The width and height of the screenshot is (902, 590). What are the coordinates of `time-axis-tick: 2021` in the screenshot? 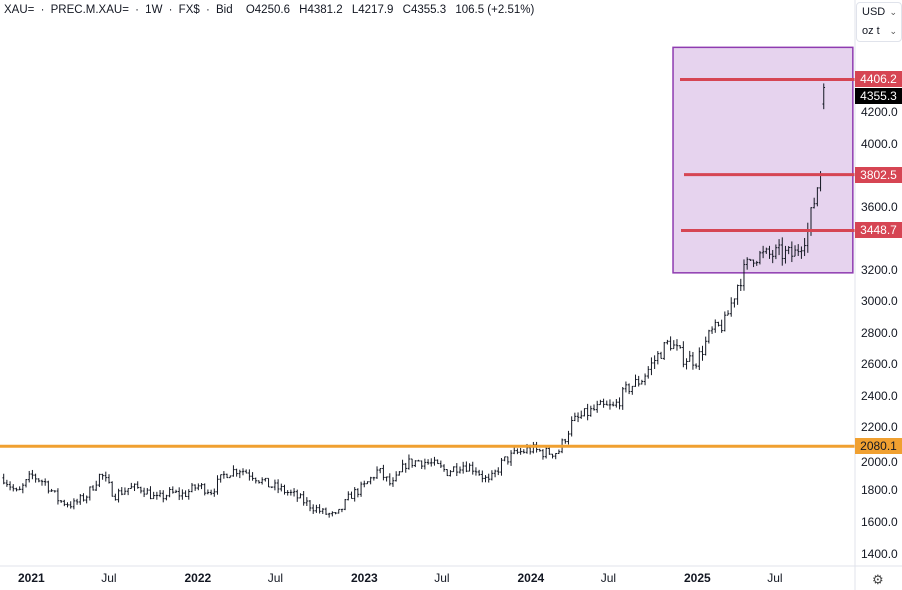 It's located at (31, 578).